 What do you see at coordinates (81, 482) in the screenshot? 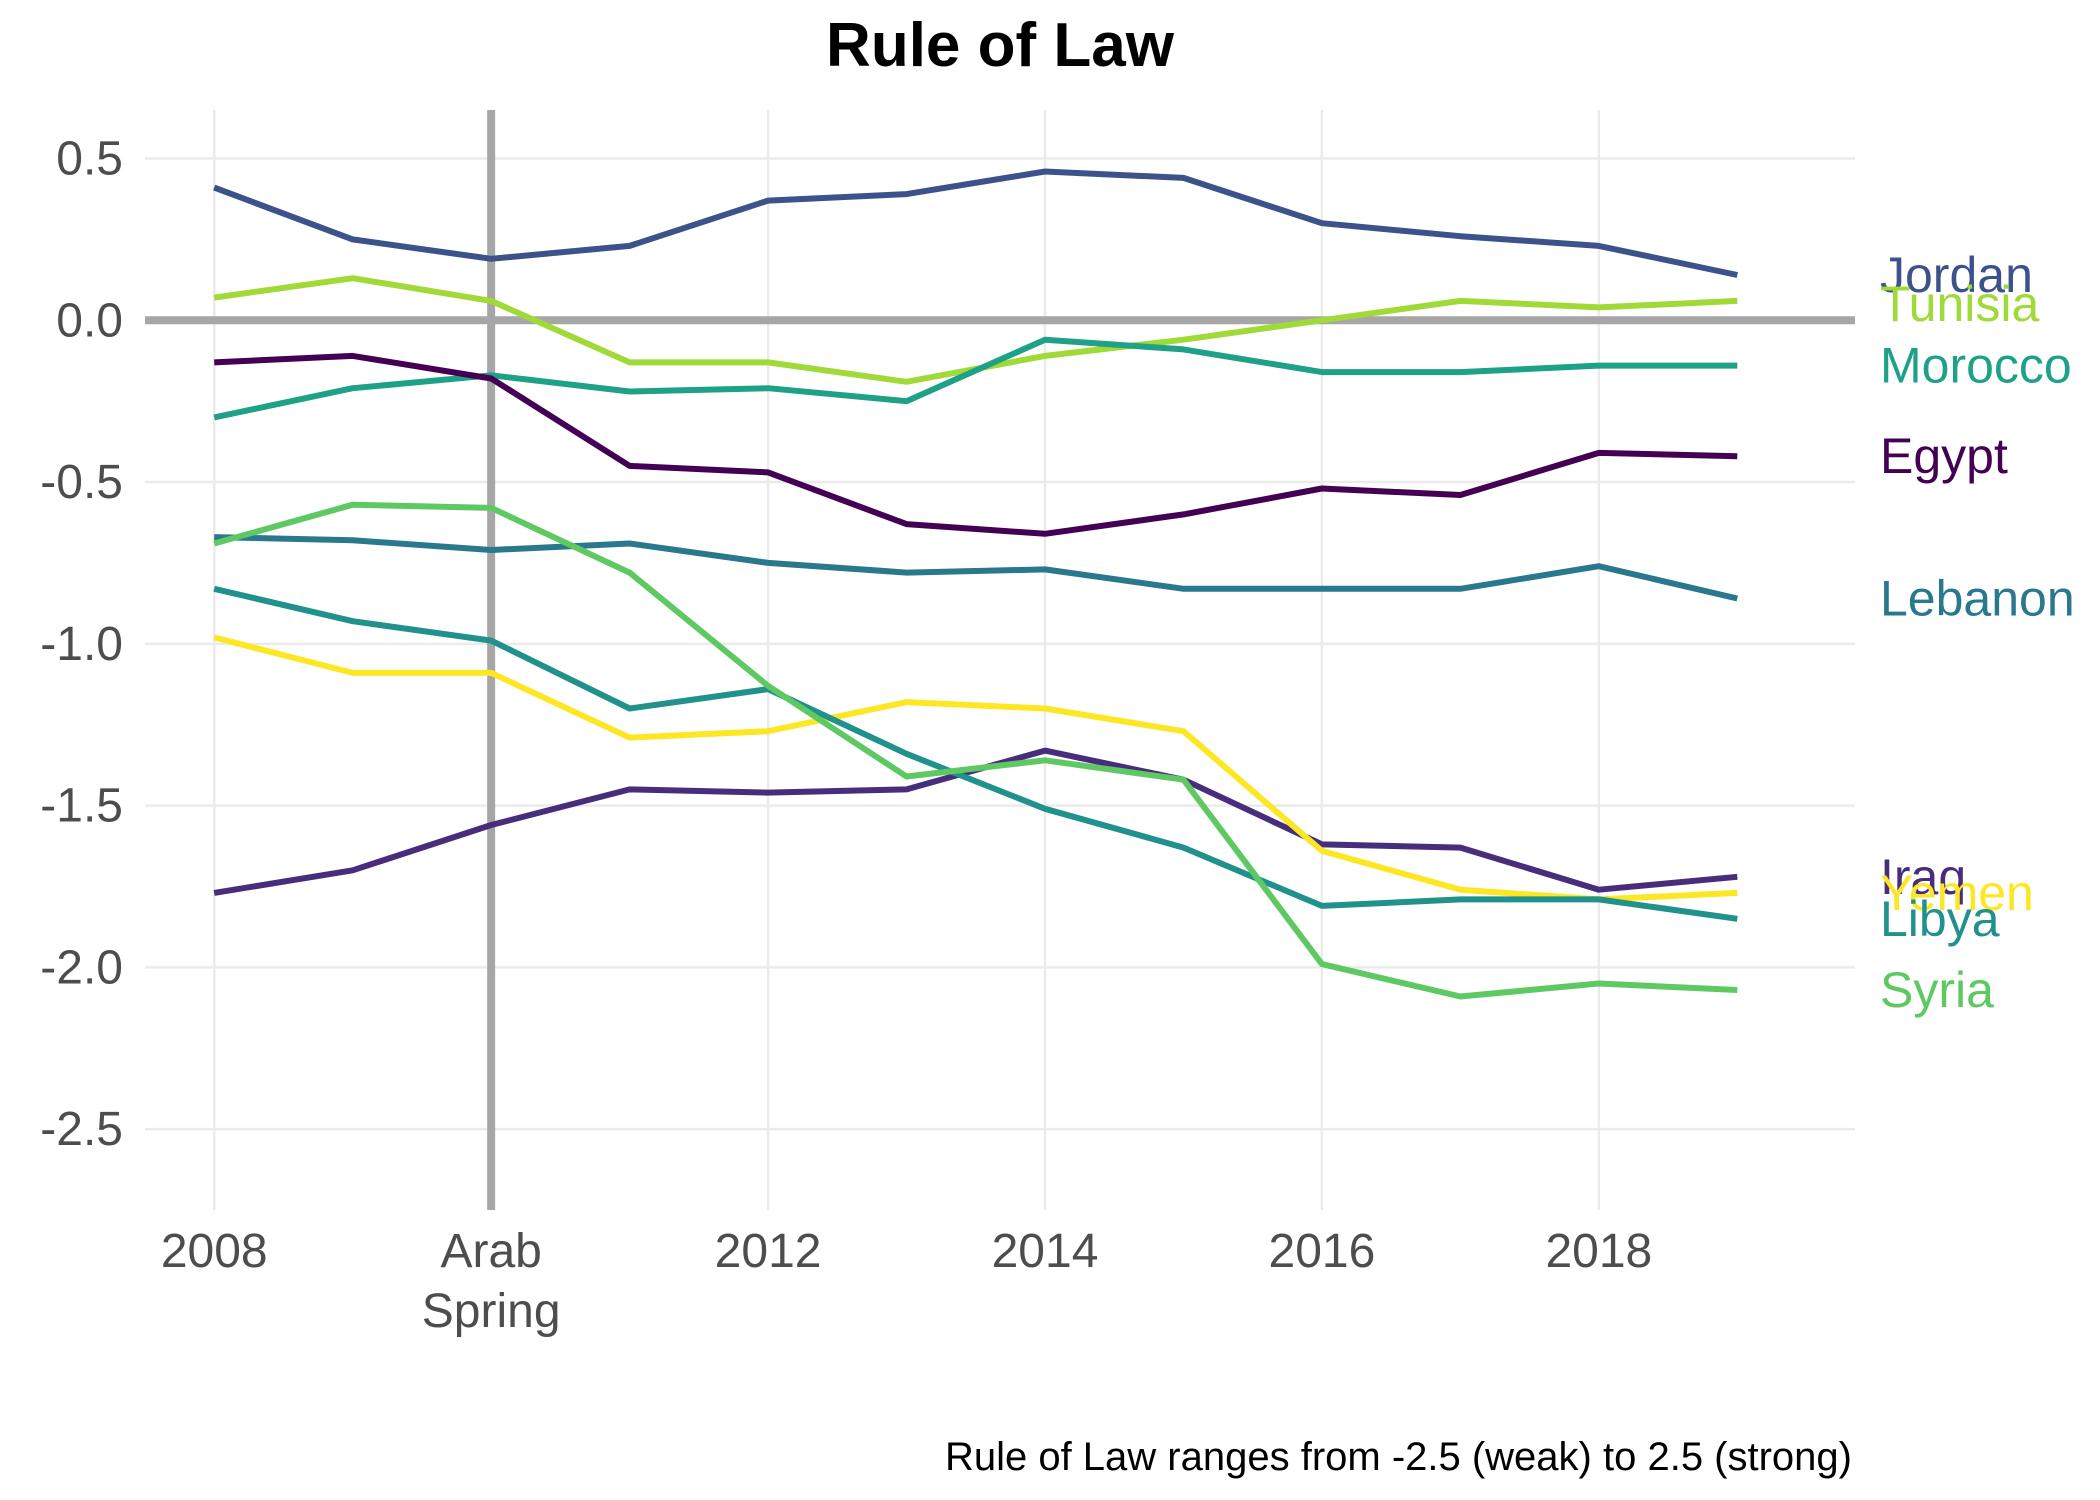
I see `y-tick-label-0-5: -0.5` at bounding box center [81, 482].